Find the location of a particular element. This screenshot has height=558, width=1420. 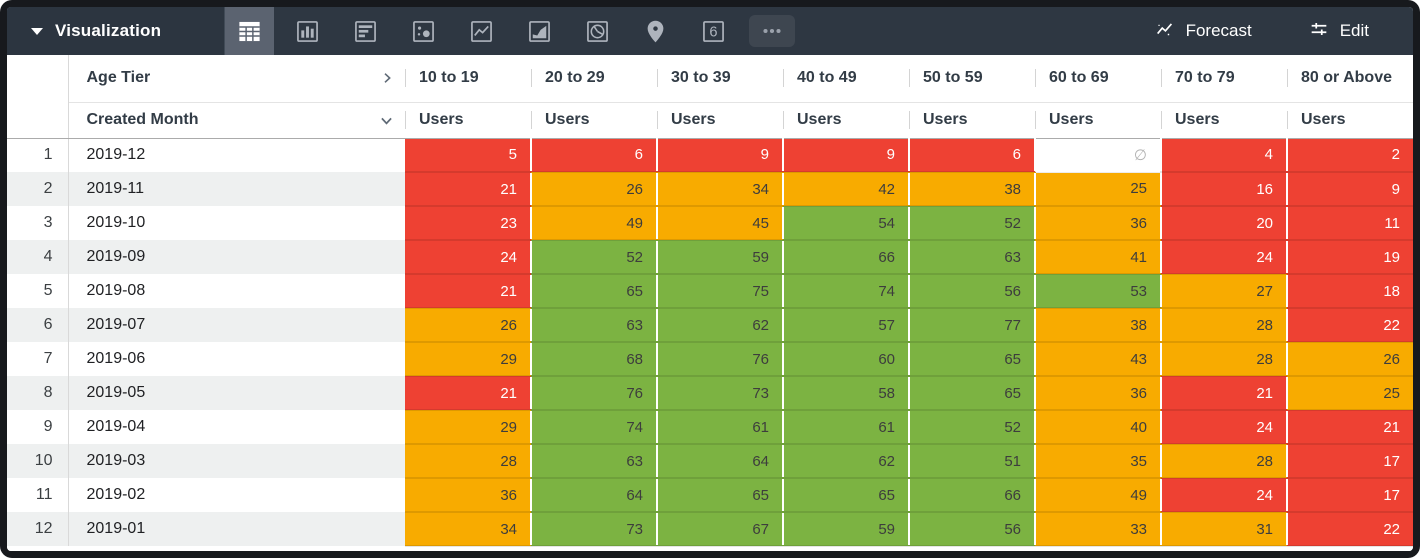

value-cell: 2 is located at coordinates (1349, 155).